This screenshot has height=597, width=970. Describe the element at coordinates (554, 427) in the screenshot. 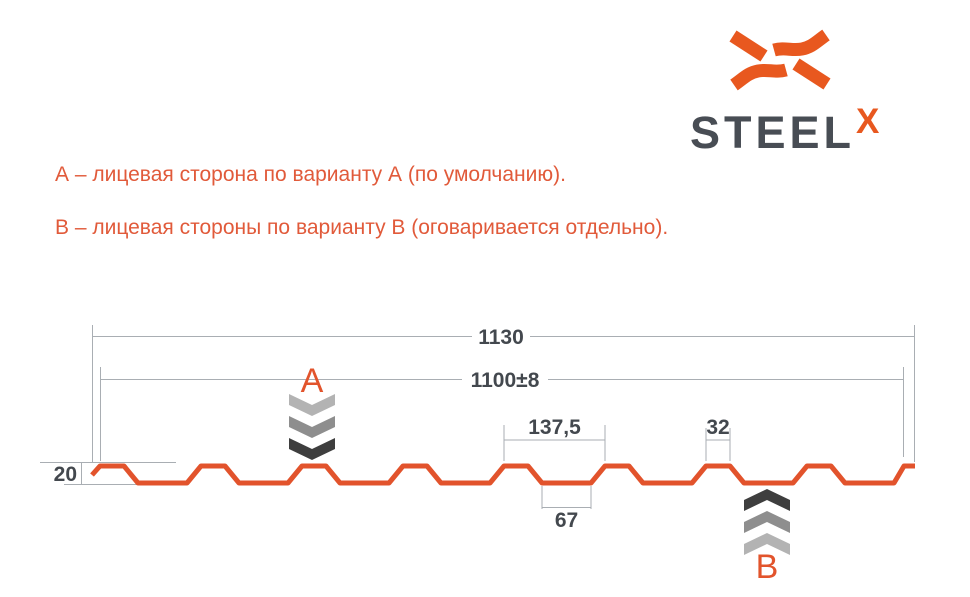

I see `dim-137-label: 137,5` at that location.